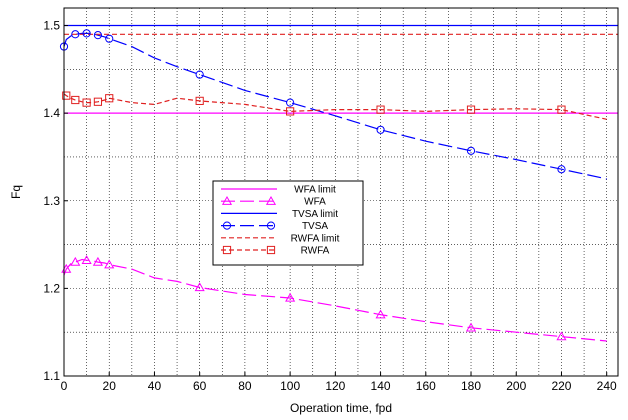  What do you see at coordinates (341, 408) in the screenshot?
I see `x-axis-label: Operation time, fpd` at bounding box center [341, 408].